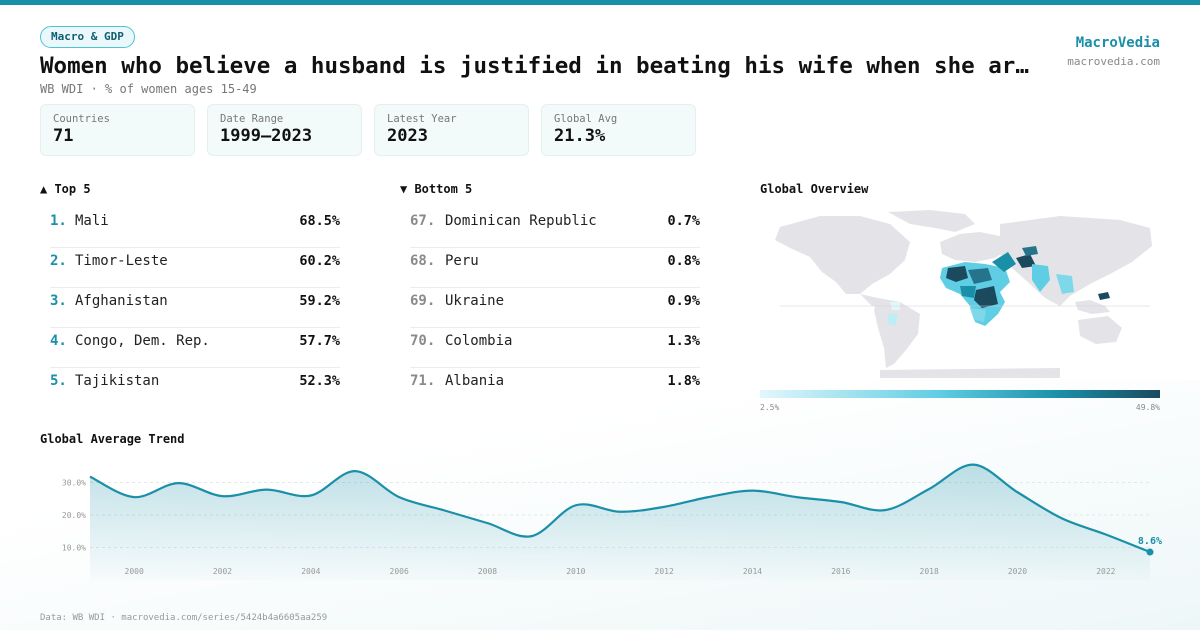 The width and height of the screenshot is (1200, 630). What do you see at coordinates (683, 381) in the screenshot?
I see `row-value: 1.8%` at bounding box center [683, 381].